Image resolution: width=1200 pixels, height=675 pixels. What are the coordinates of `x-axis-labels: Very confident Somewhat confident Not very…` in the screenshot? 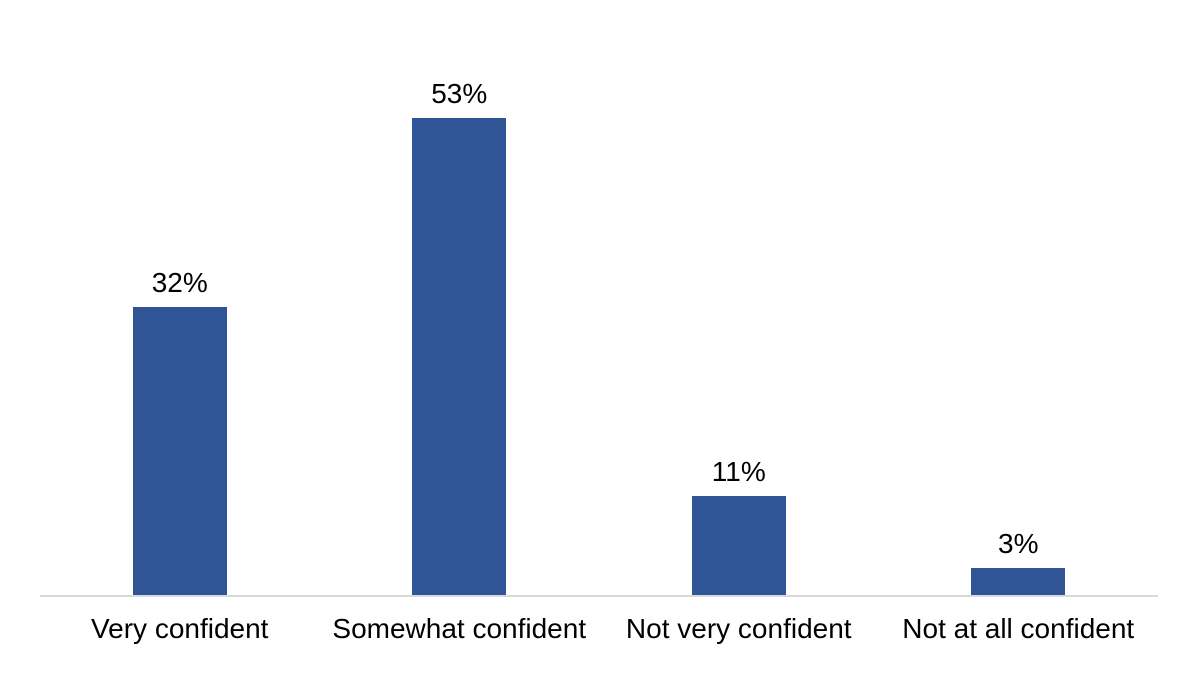 It's located at (599, 627).